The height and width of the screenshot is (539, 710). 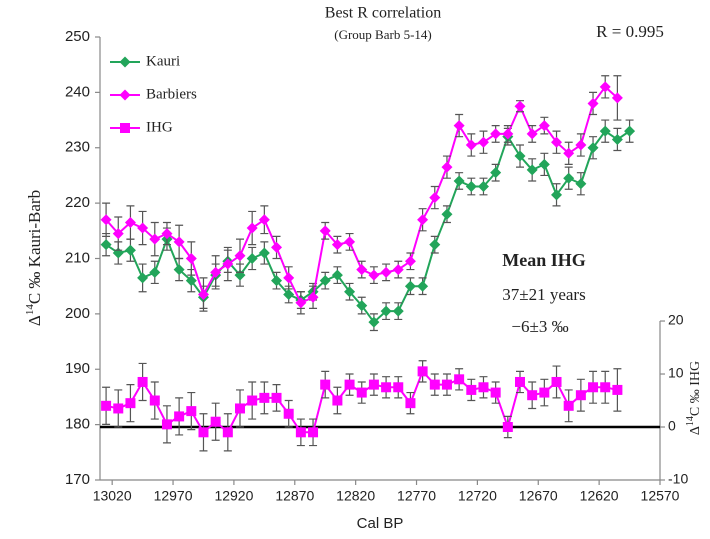 I want to click on x-tick-label: 12970, so click(x=173, y=496).